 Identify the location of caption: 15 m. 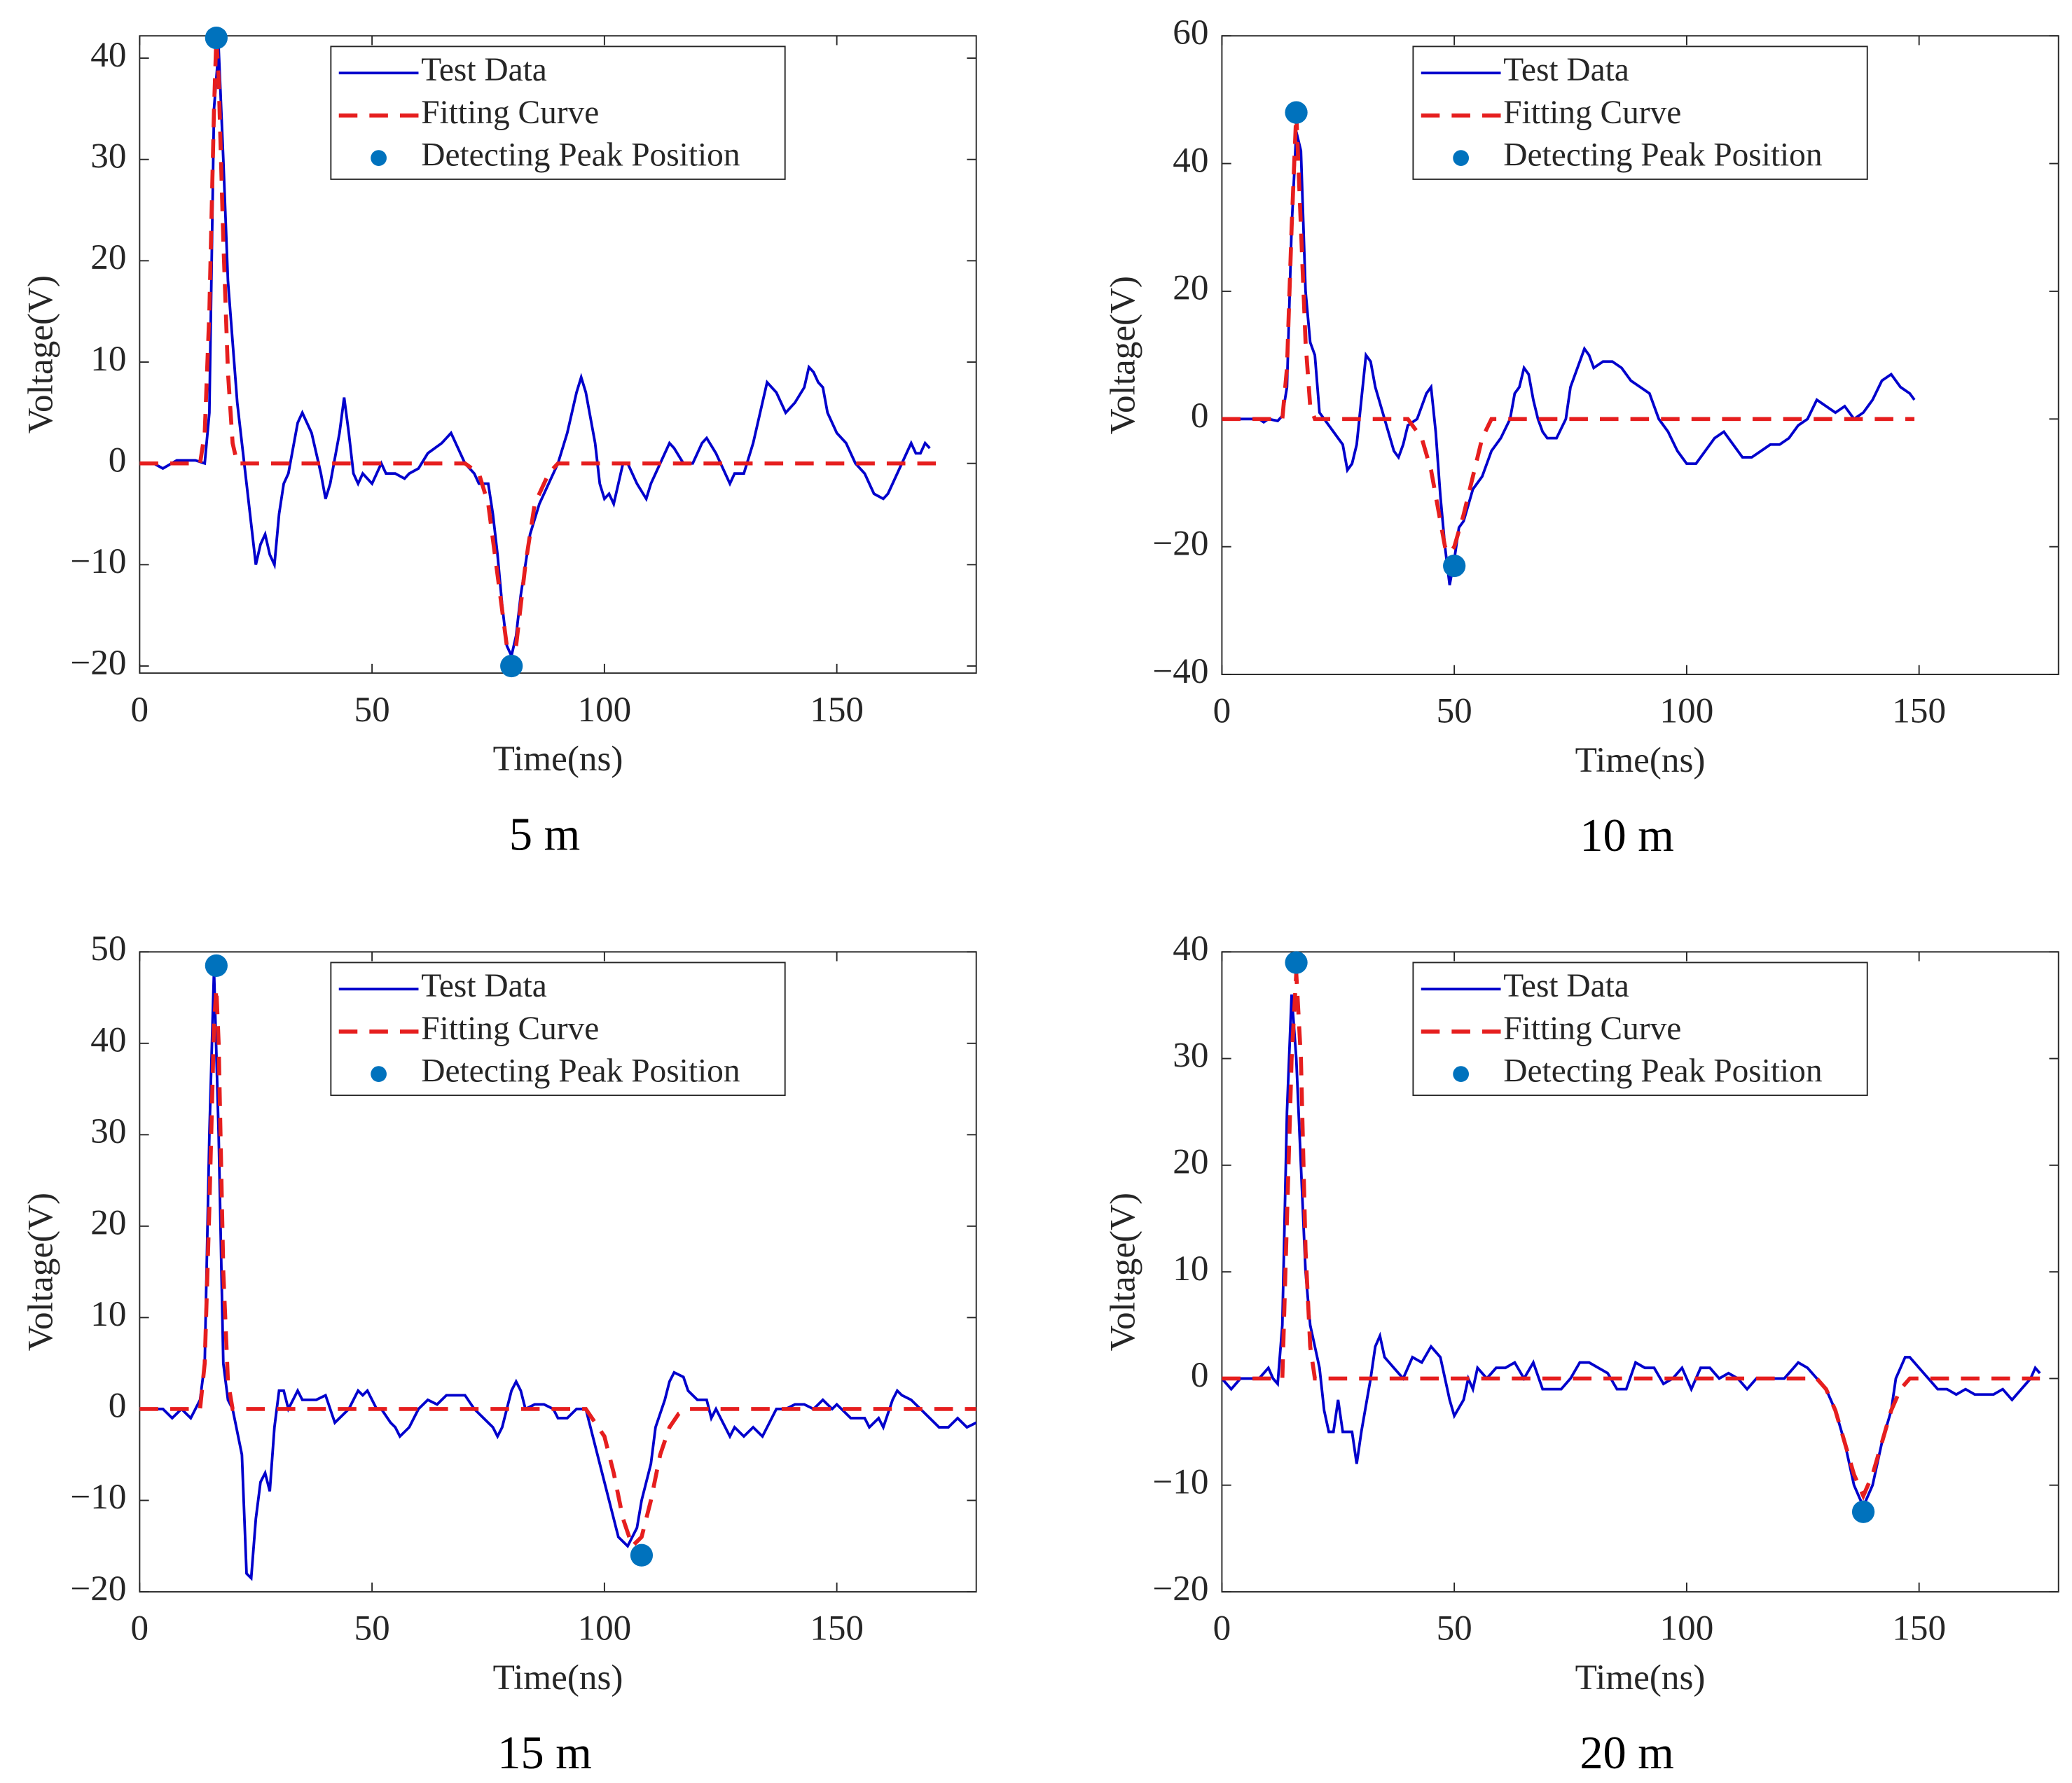
(545, 1753).